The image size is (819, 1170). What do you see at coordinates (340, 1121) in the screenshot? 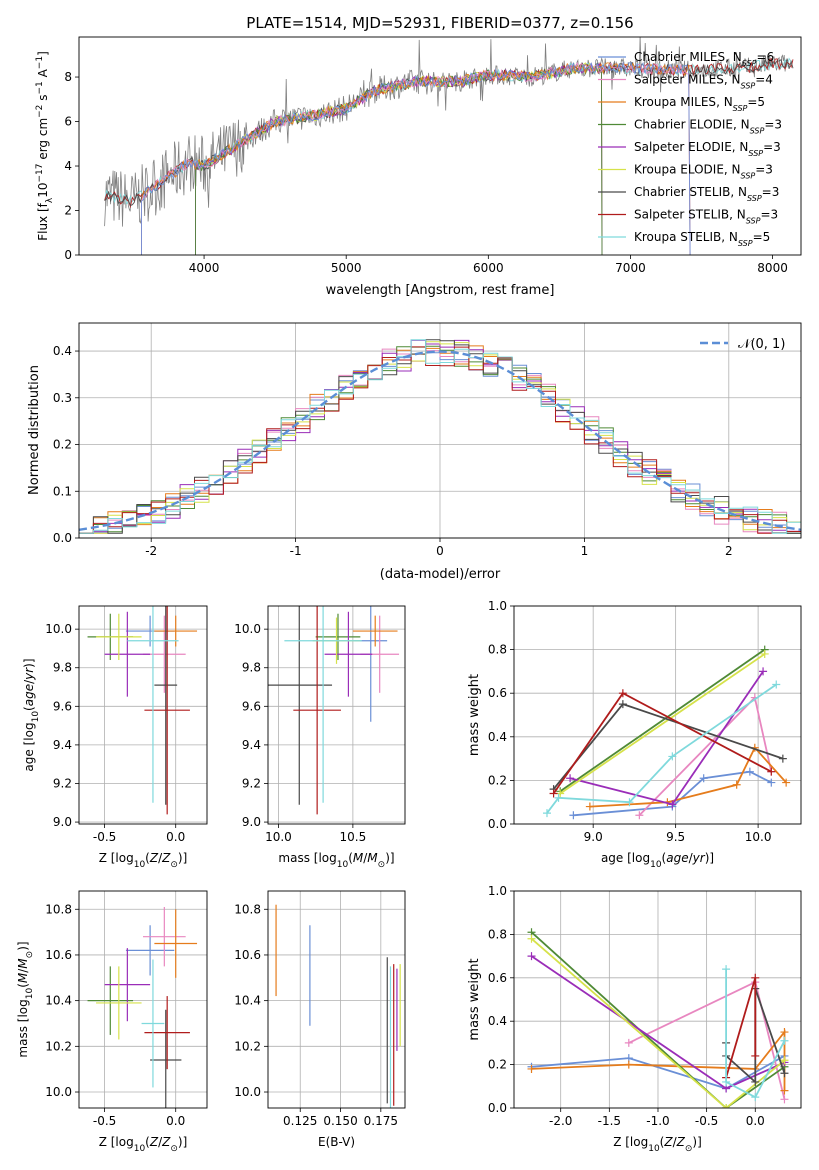
I see `x-tick-label-1: 0.150` at bounding box center [340, 1121].